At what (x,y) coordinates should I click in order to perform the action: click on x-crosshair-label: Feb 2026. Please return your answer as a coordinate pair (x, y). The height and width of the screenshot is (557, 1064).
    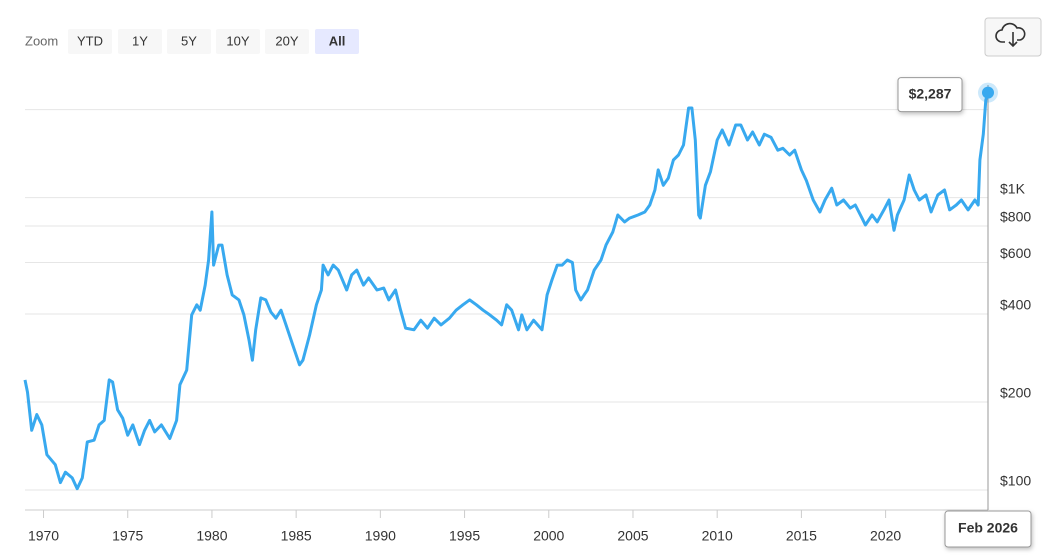
    Looking at the image, I should click on (988, 528).